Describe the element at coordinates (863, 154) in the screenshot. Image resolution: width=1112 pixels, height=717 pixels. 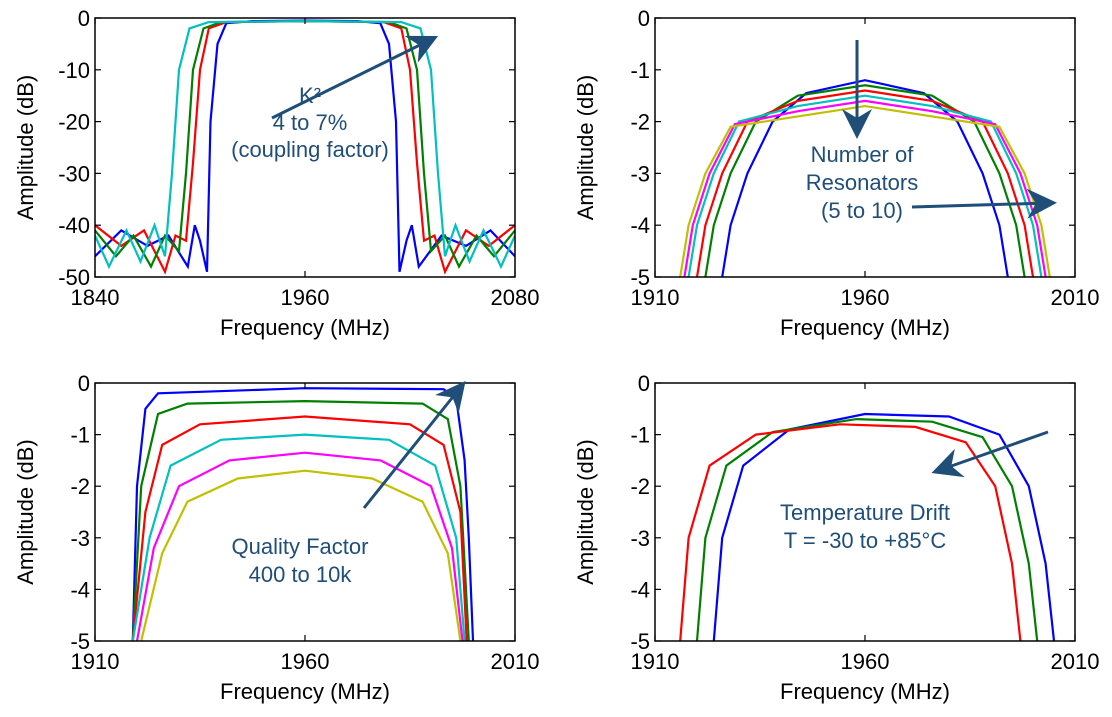
I see `annotation-line-1: Number of` at that location.